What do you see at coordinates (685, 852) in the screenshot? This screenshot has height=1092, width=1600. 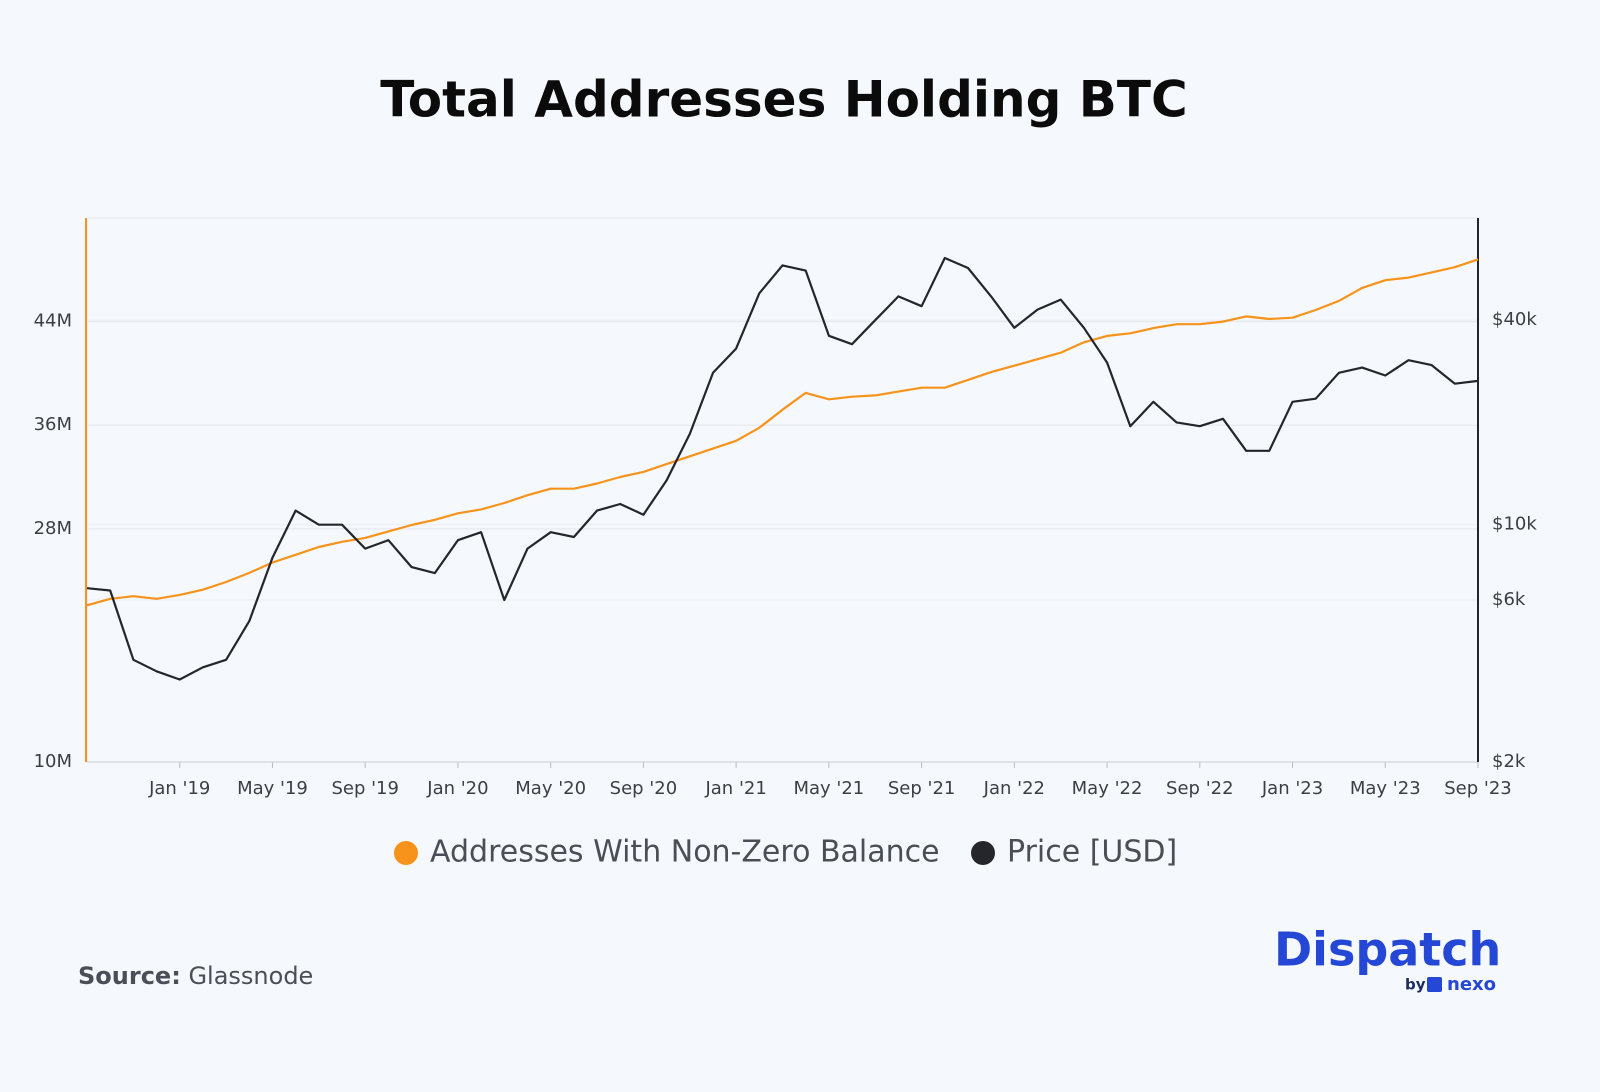 I see `legend-label: Addresses With Non-Zero Balance` at bounding box center [685, 852].